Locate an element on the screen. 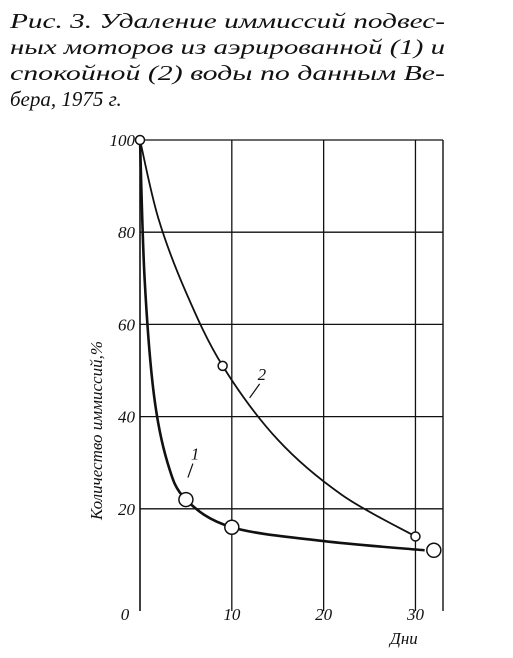 The image size is (513, 658). x-tick-label: 20 is located at coordinates (324, 614).